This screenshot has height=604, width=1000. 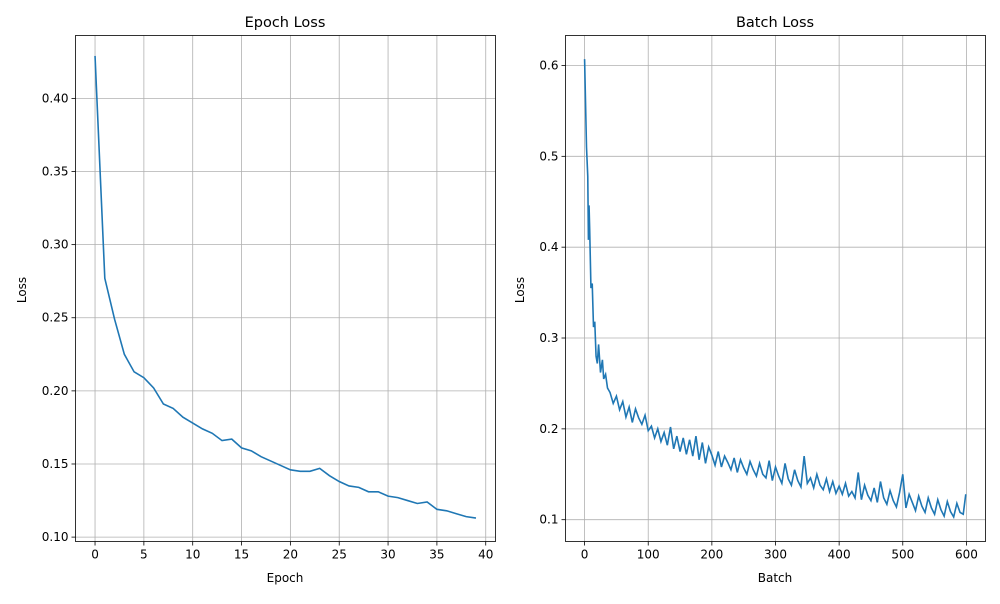 What do you see at coordinates (548, 338) in the screenshot?
I see `batch-loss-ytick-label: 0.3` at bounding box center [548, 338].